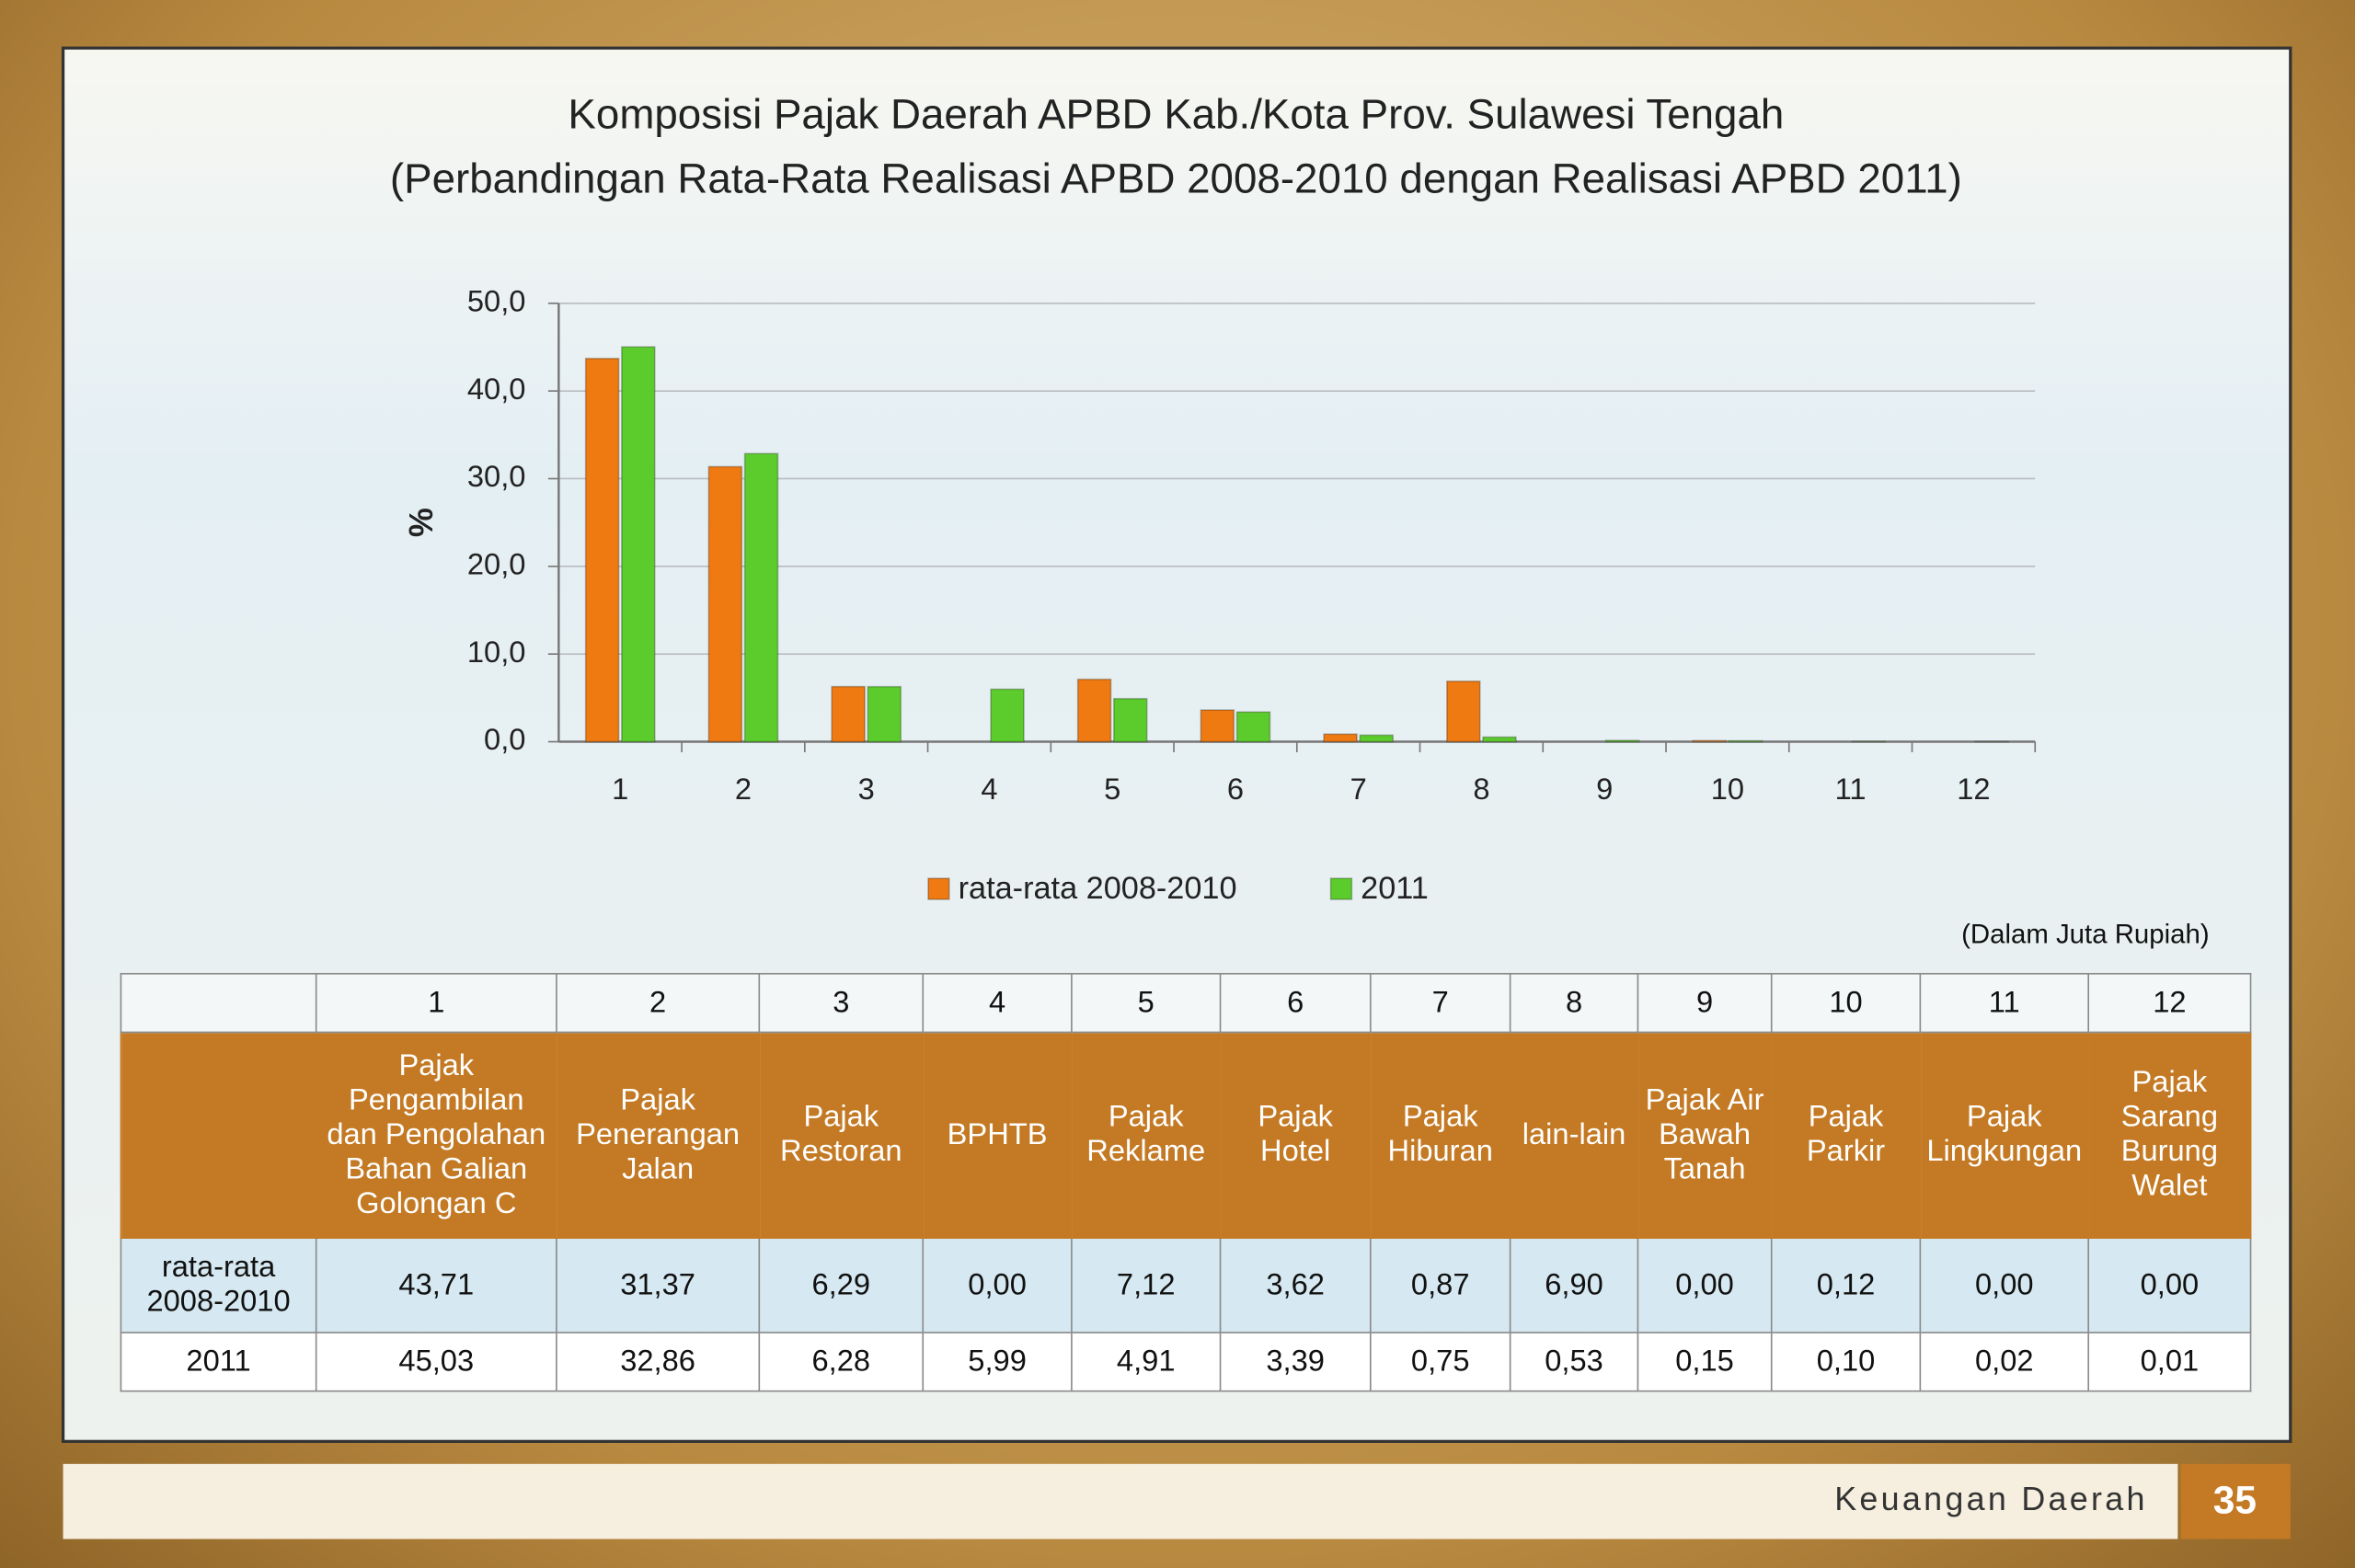 The height and width of the screenshot is (1568, 2355). What do you see at coordinates (1120, 1501) in the screenshot?
I see `footer-bar` at bounding box center [1120, 1501].